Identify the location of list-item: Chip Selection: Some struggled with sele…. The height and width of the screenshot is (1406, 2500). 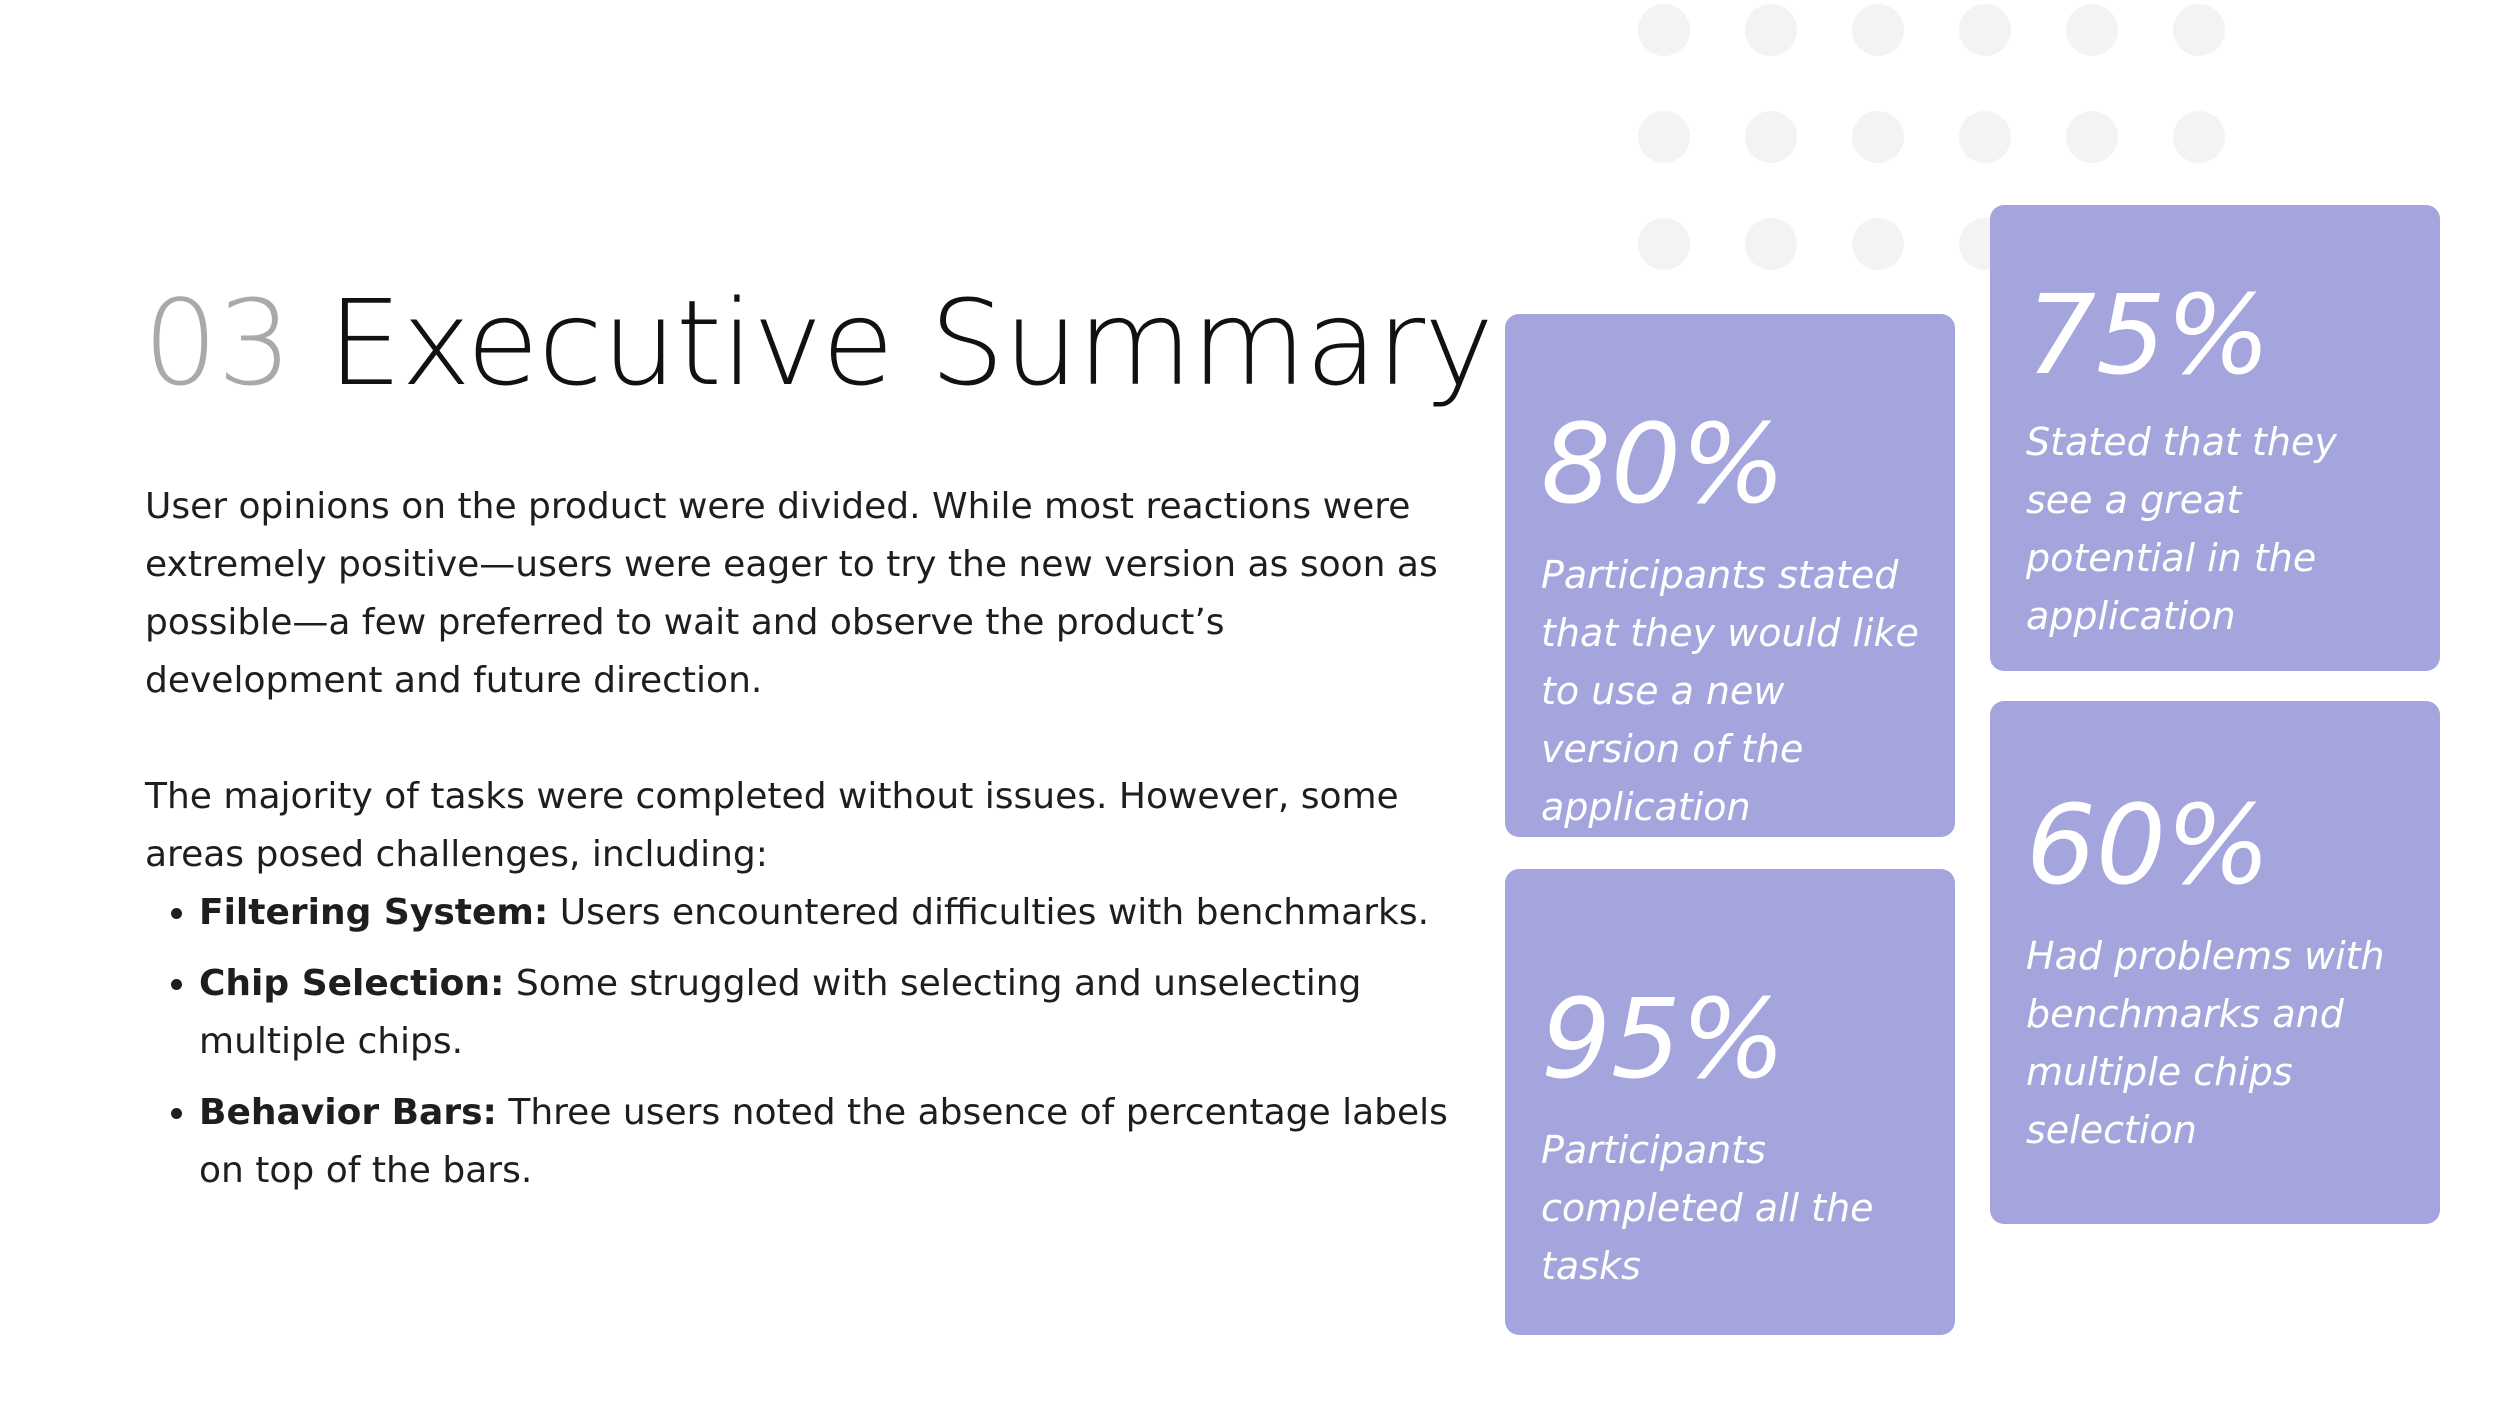
(832, 1013).